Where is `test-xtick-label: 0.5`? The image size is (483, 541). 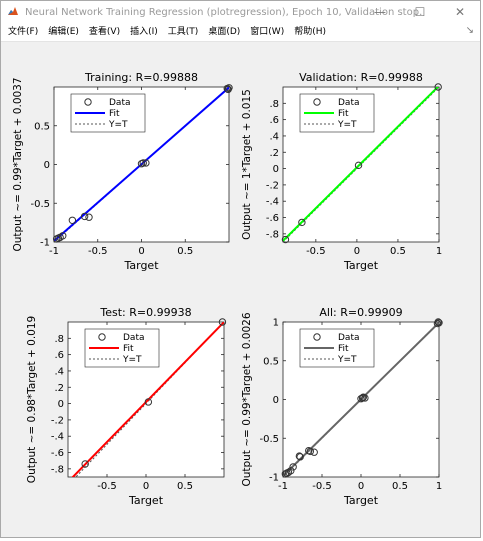
test-xtick-label: 0.5 is located at coordinates (185, 486).